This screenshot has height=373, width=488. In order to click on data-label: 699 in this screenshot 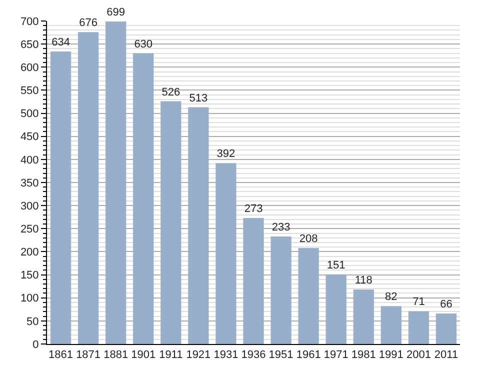, I will do `click(116, 12)`.